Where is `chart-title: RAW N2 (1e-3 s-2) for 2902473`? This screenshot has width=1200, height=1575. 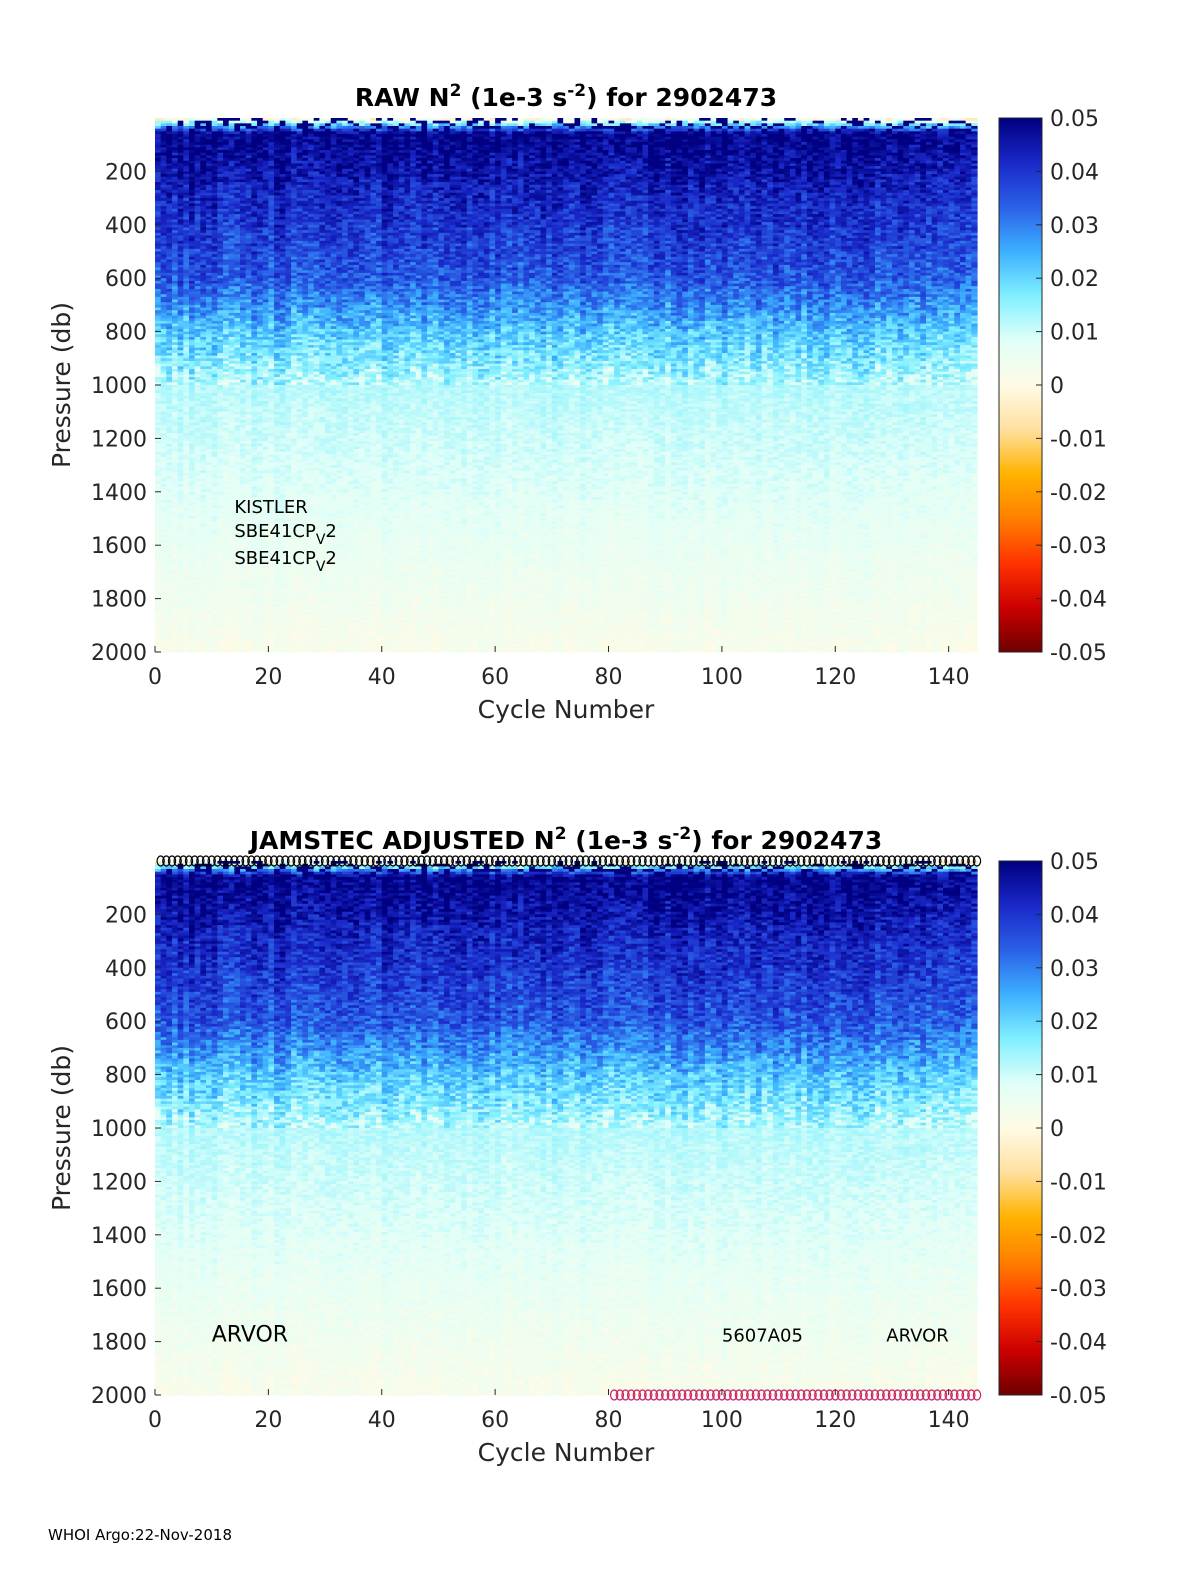 chart-title: RAW N2 (1e-3 s-2) for 2902473 is located at coordinates (566, 96).